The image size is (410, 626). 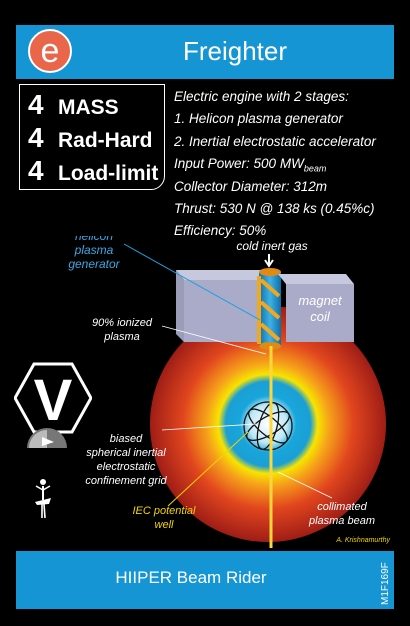 I want to click on leader-grid, so click(x=209, y=427).